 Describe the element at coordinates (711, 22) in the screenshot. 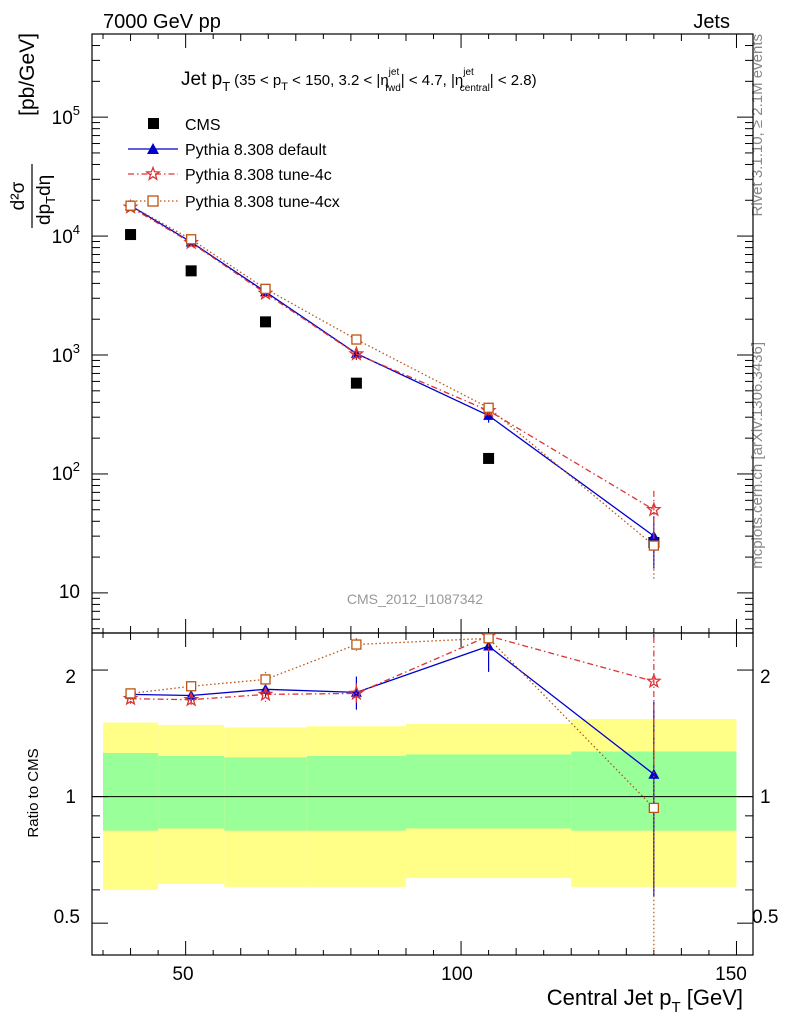

I see `header-right: Jets` at that location.